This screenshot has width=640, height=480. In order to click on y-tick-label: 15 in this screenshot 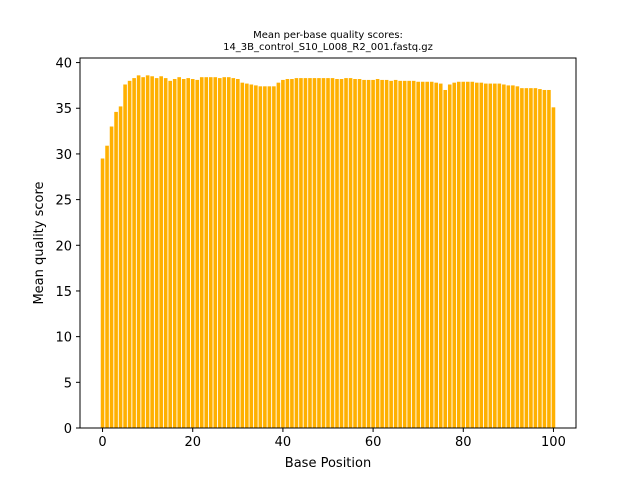, I will do `click(63, 292)`.